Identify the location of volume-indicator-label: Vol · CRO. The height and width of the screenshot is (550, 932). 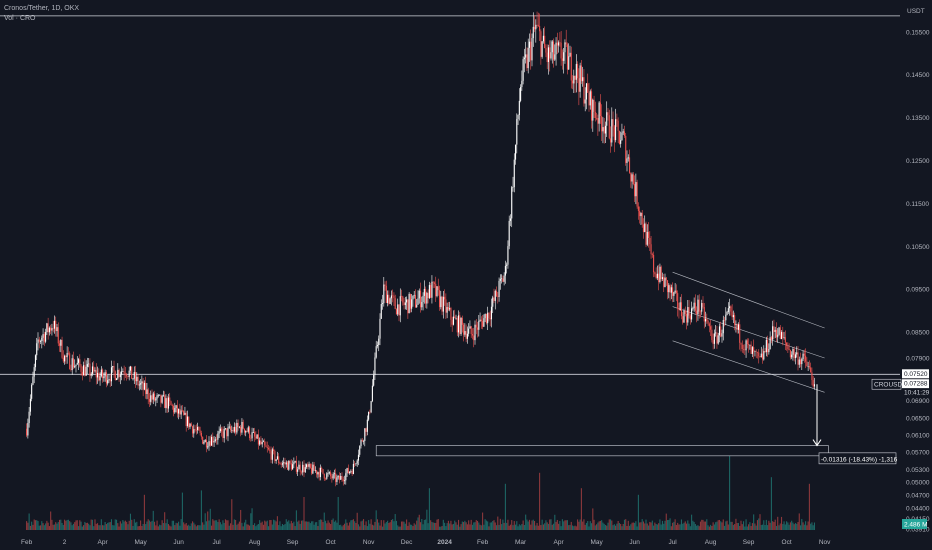
(20, 18).